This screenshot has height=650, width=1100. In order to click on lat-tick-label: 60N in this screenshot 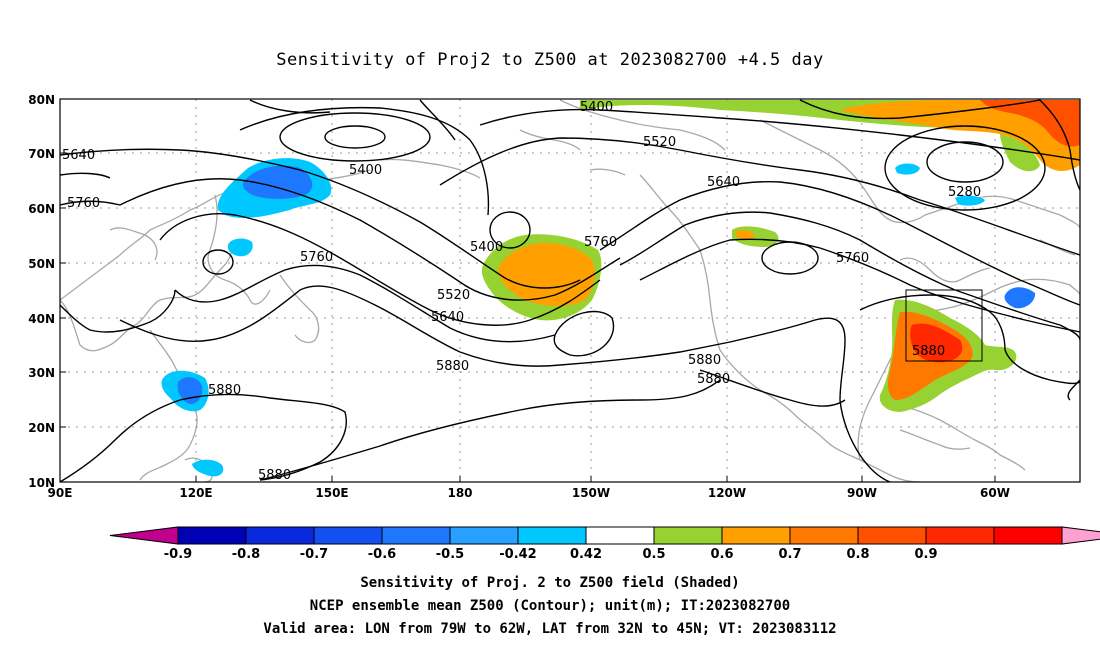, I will do `click(41, 209)`.